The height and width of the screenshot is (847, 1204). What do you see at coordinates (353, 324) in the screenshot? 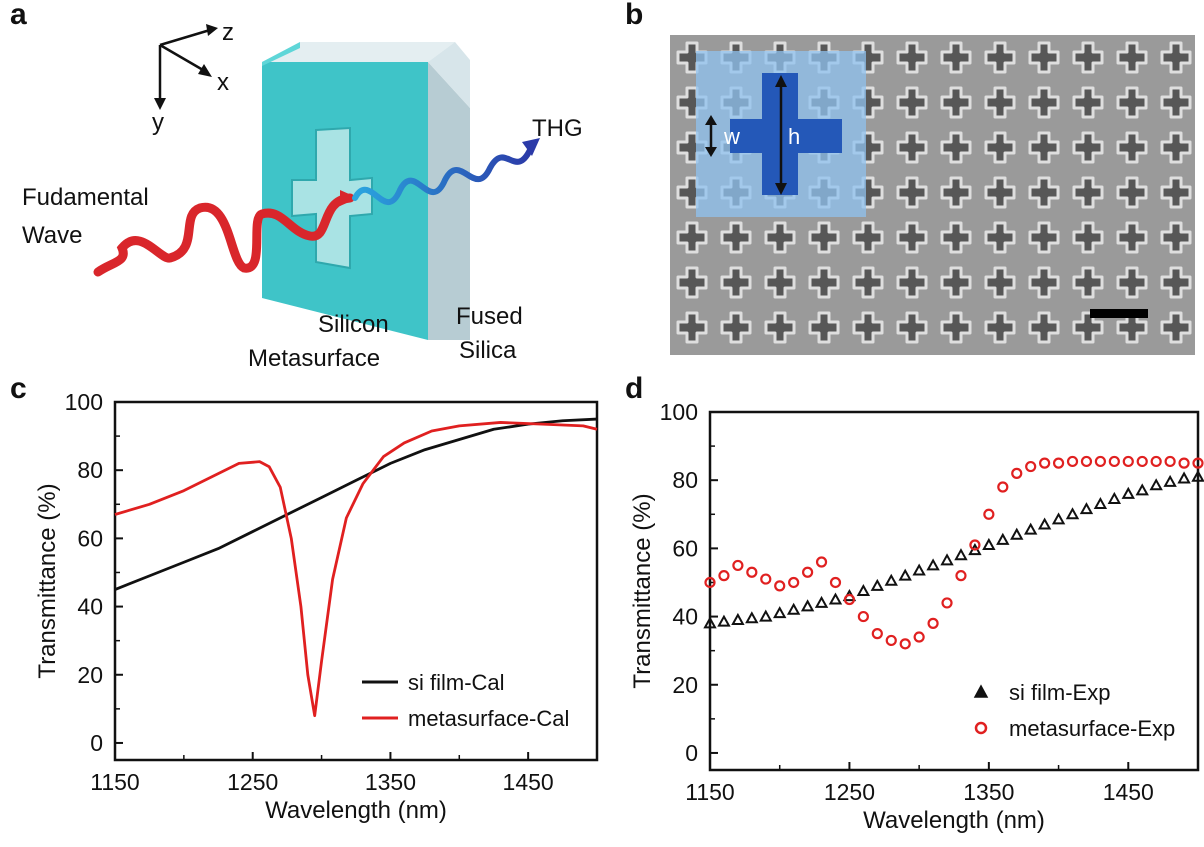
I see `silicon-label-line1: Silicon` at bounding box center [353, 324].